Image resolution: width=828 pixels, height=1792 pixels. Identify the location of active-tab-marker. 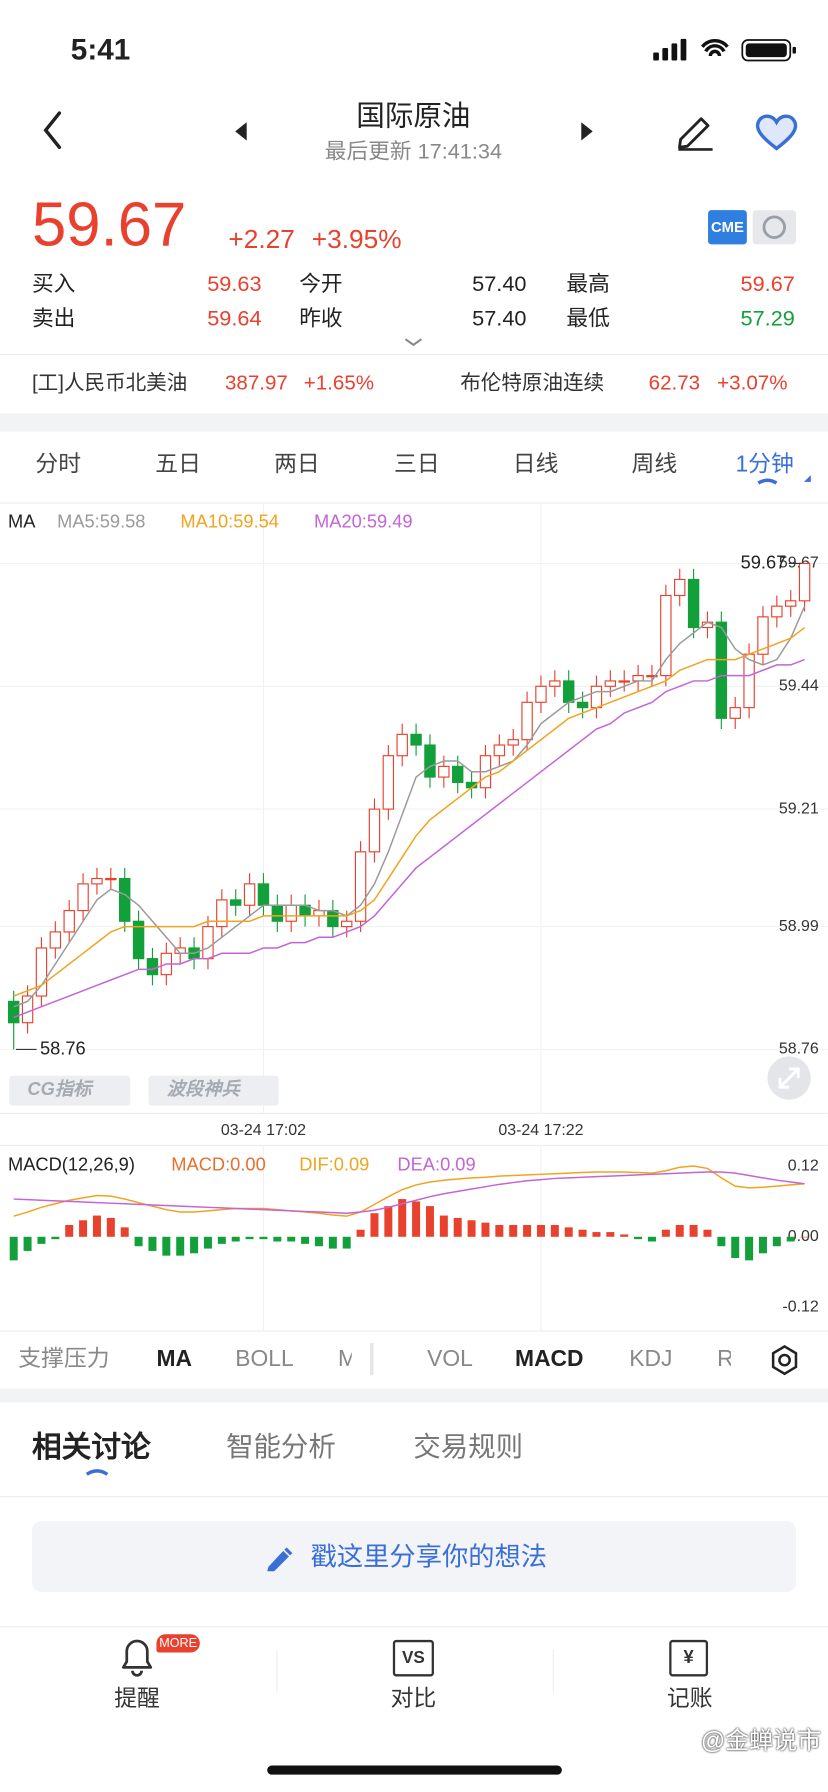
(784, 480).